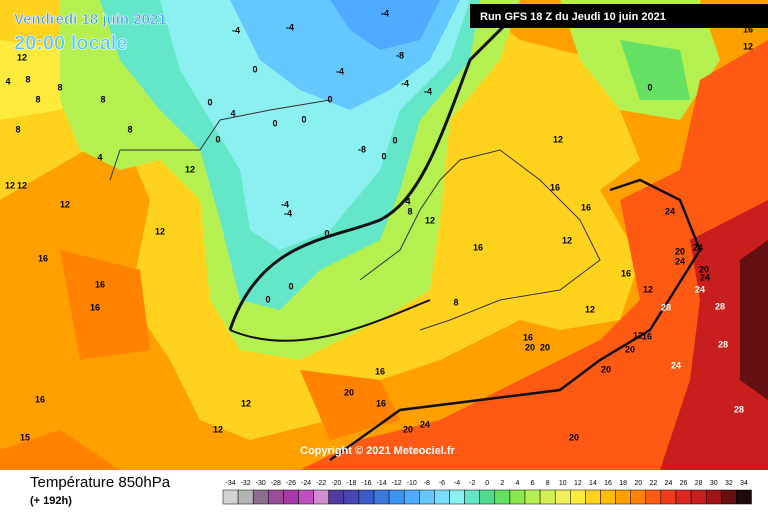 This screenshot has width=768, height=517. I want to click on scale-label: 4, so click(517, 483).